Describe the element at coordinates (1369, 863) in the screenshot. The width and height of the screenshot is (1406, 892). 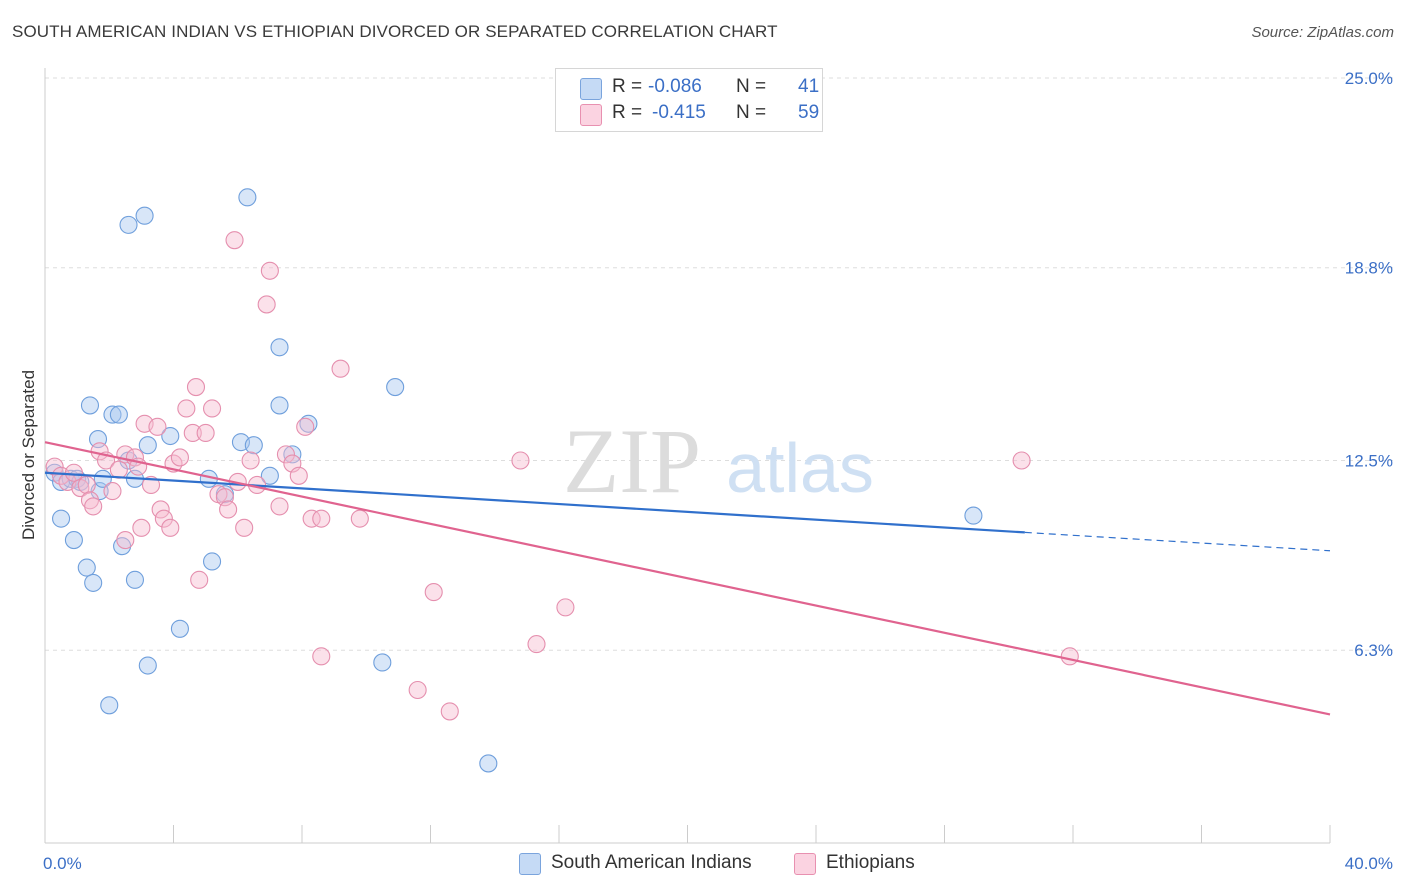
I see `x-tick-label-max: 40.0%` at that location.